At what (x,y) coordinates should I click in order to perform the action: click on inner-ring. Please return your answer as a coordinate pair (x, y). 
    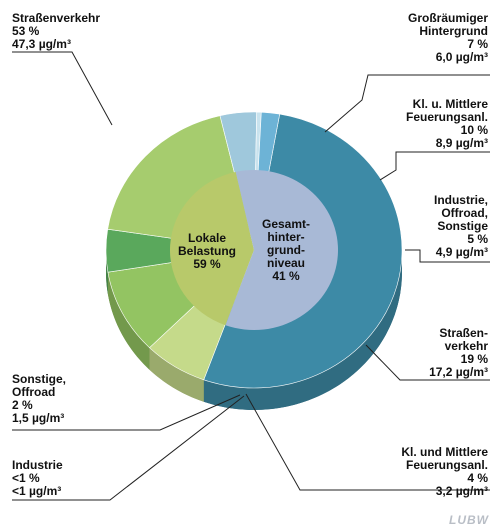
    Looking at the image, I should click on (254, 250).